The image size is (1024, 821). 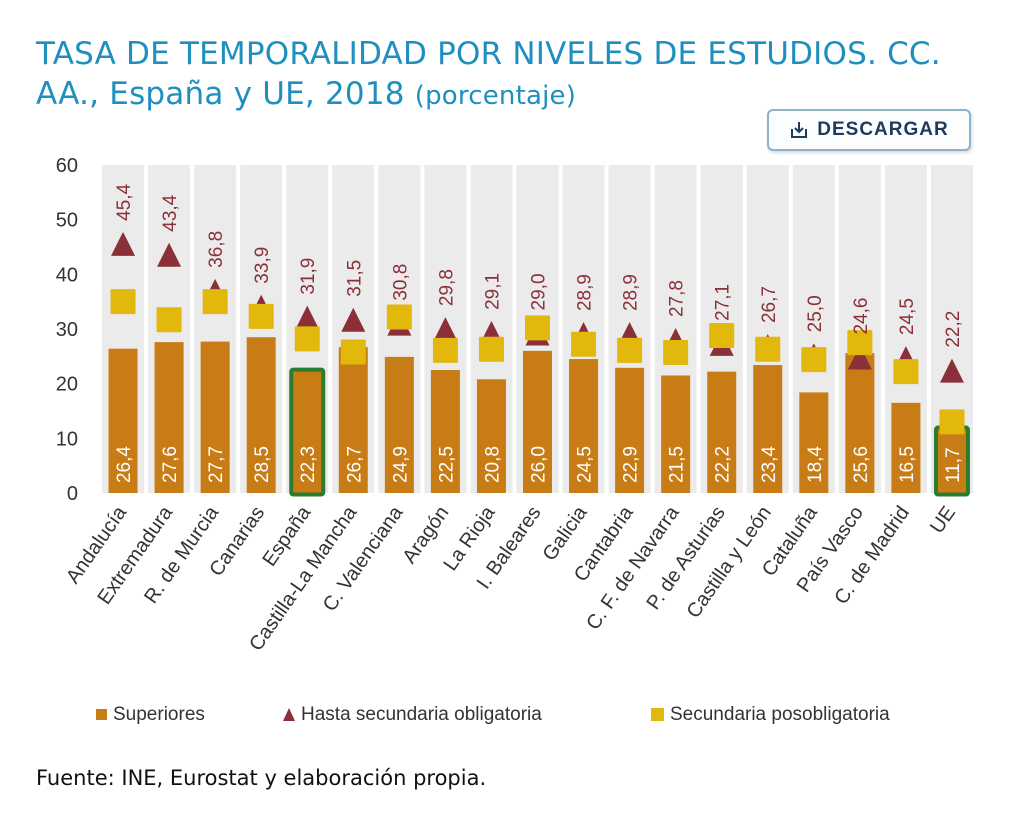 I want to click on legend-label-superiores: Superiores, so click(x=159, y=714).